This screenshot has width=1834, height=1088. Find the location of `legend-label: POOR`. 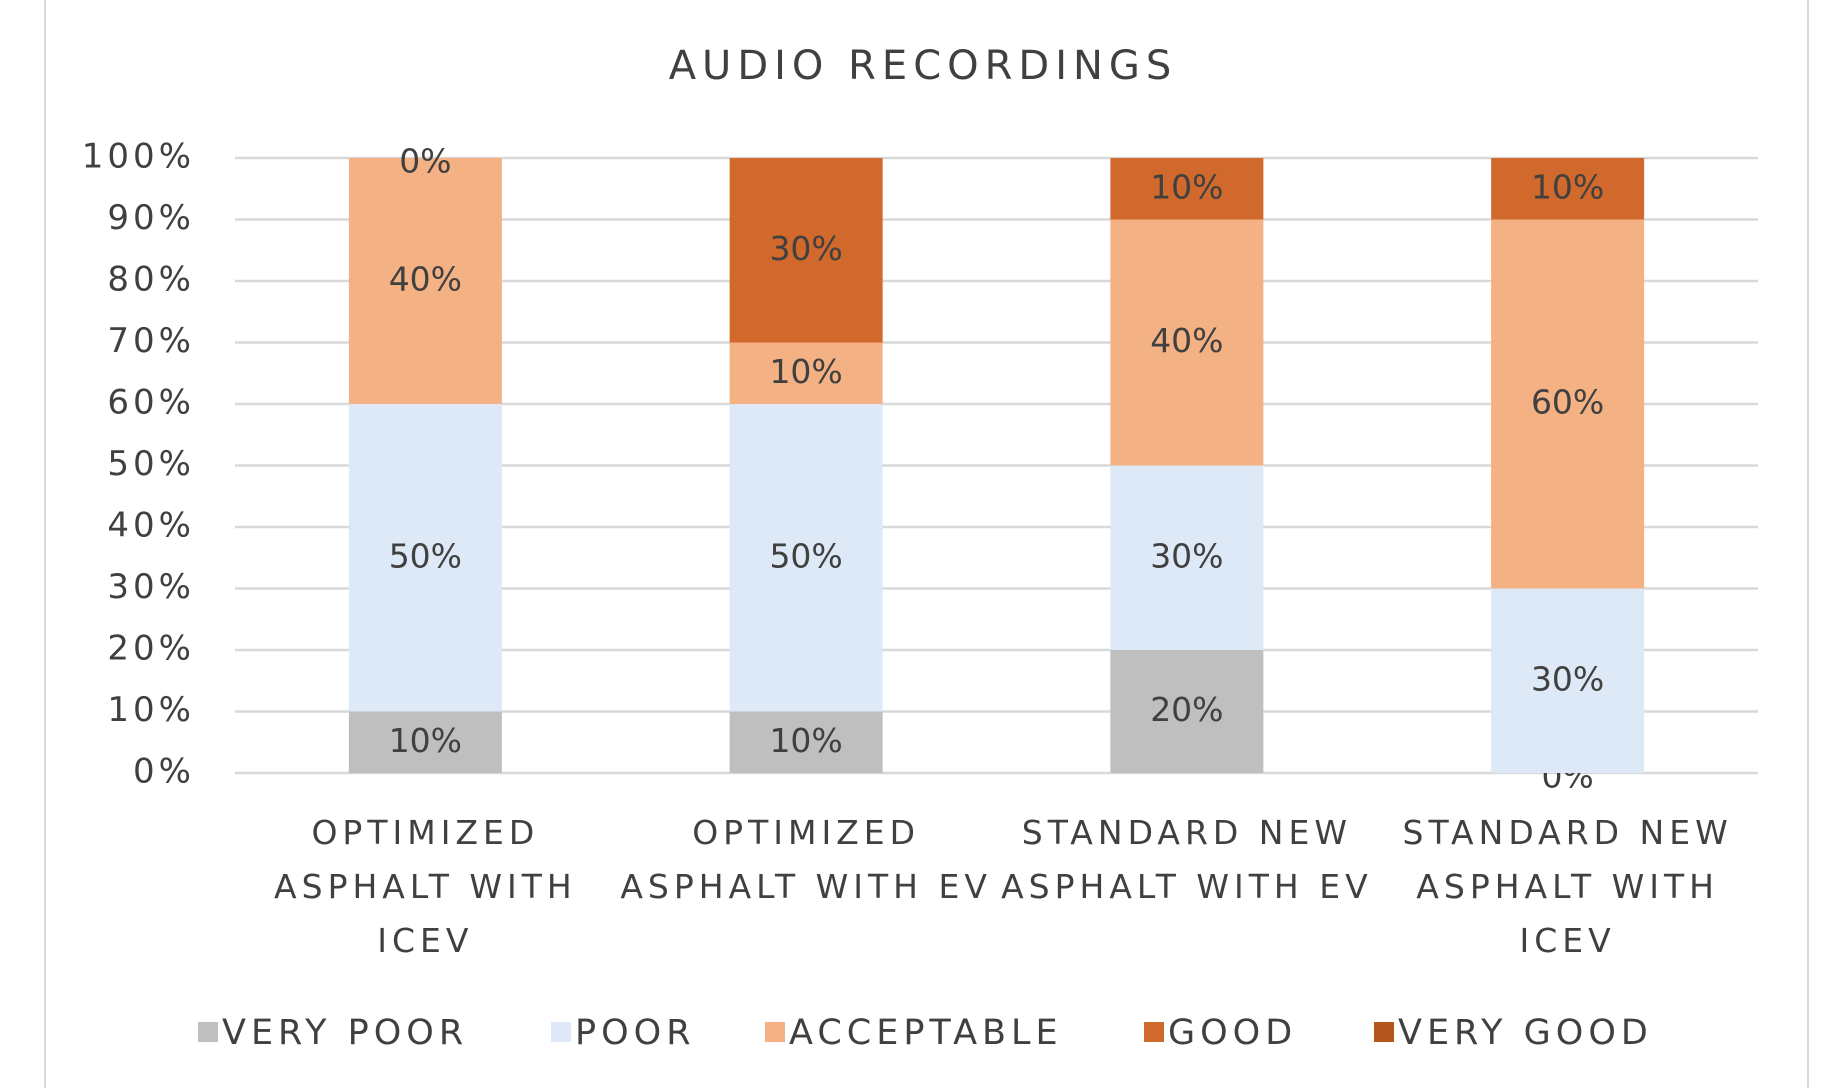

legend-label: POOR is located at coordinates (635, 1033).